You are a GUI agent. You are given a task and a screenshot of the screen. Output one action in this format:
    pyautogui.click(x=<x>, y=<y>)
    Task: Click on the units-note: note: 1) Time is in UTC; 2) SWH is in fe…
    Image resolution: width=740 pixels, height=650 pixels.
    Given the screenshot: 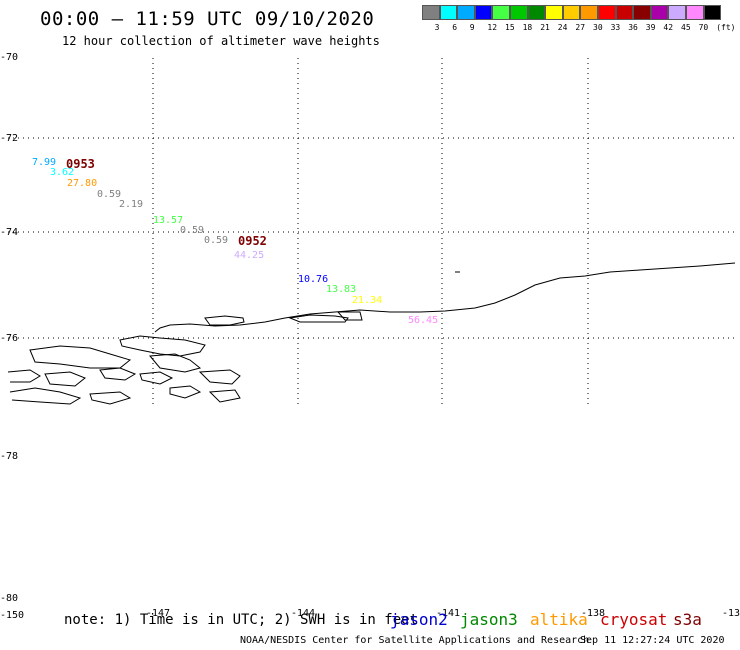 What is the action you would take?
    pyautogui.click(x=241, y=620)
    